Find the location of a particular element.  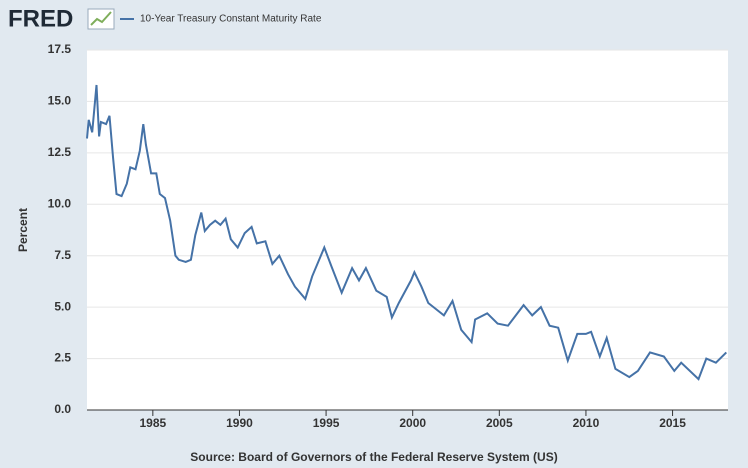

y-tick-label: 2.5 is located at coordinates (62, 358).